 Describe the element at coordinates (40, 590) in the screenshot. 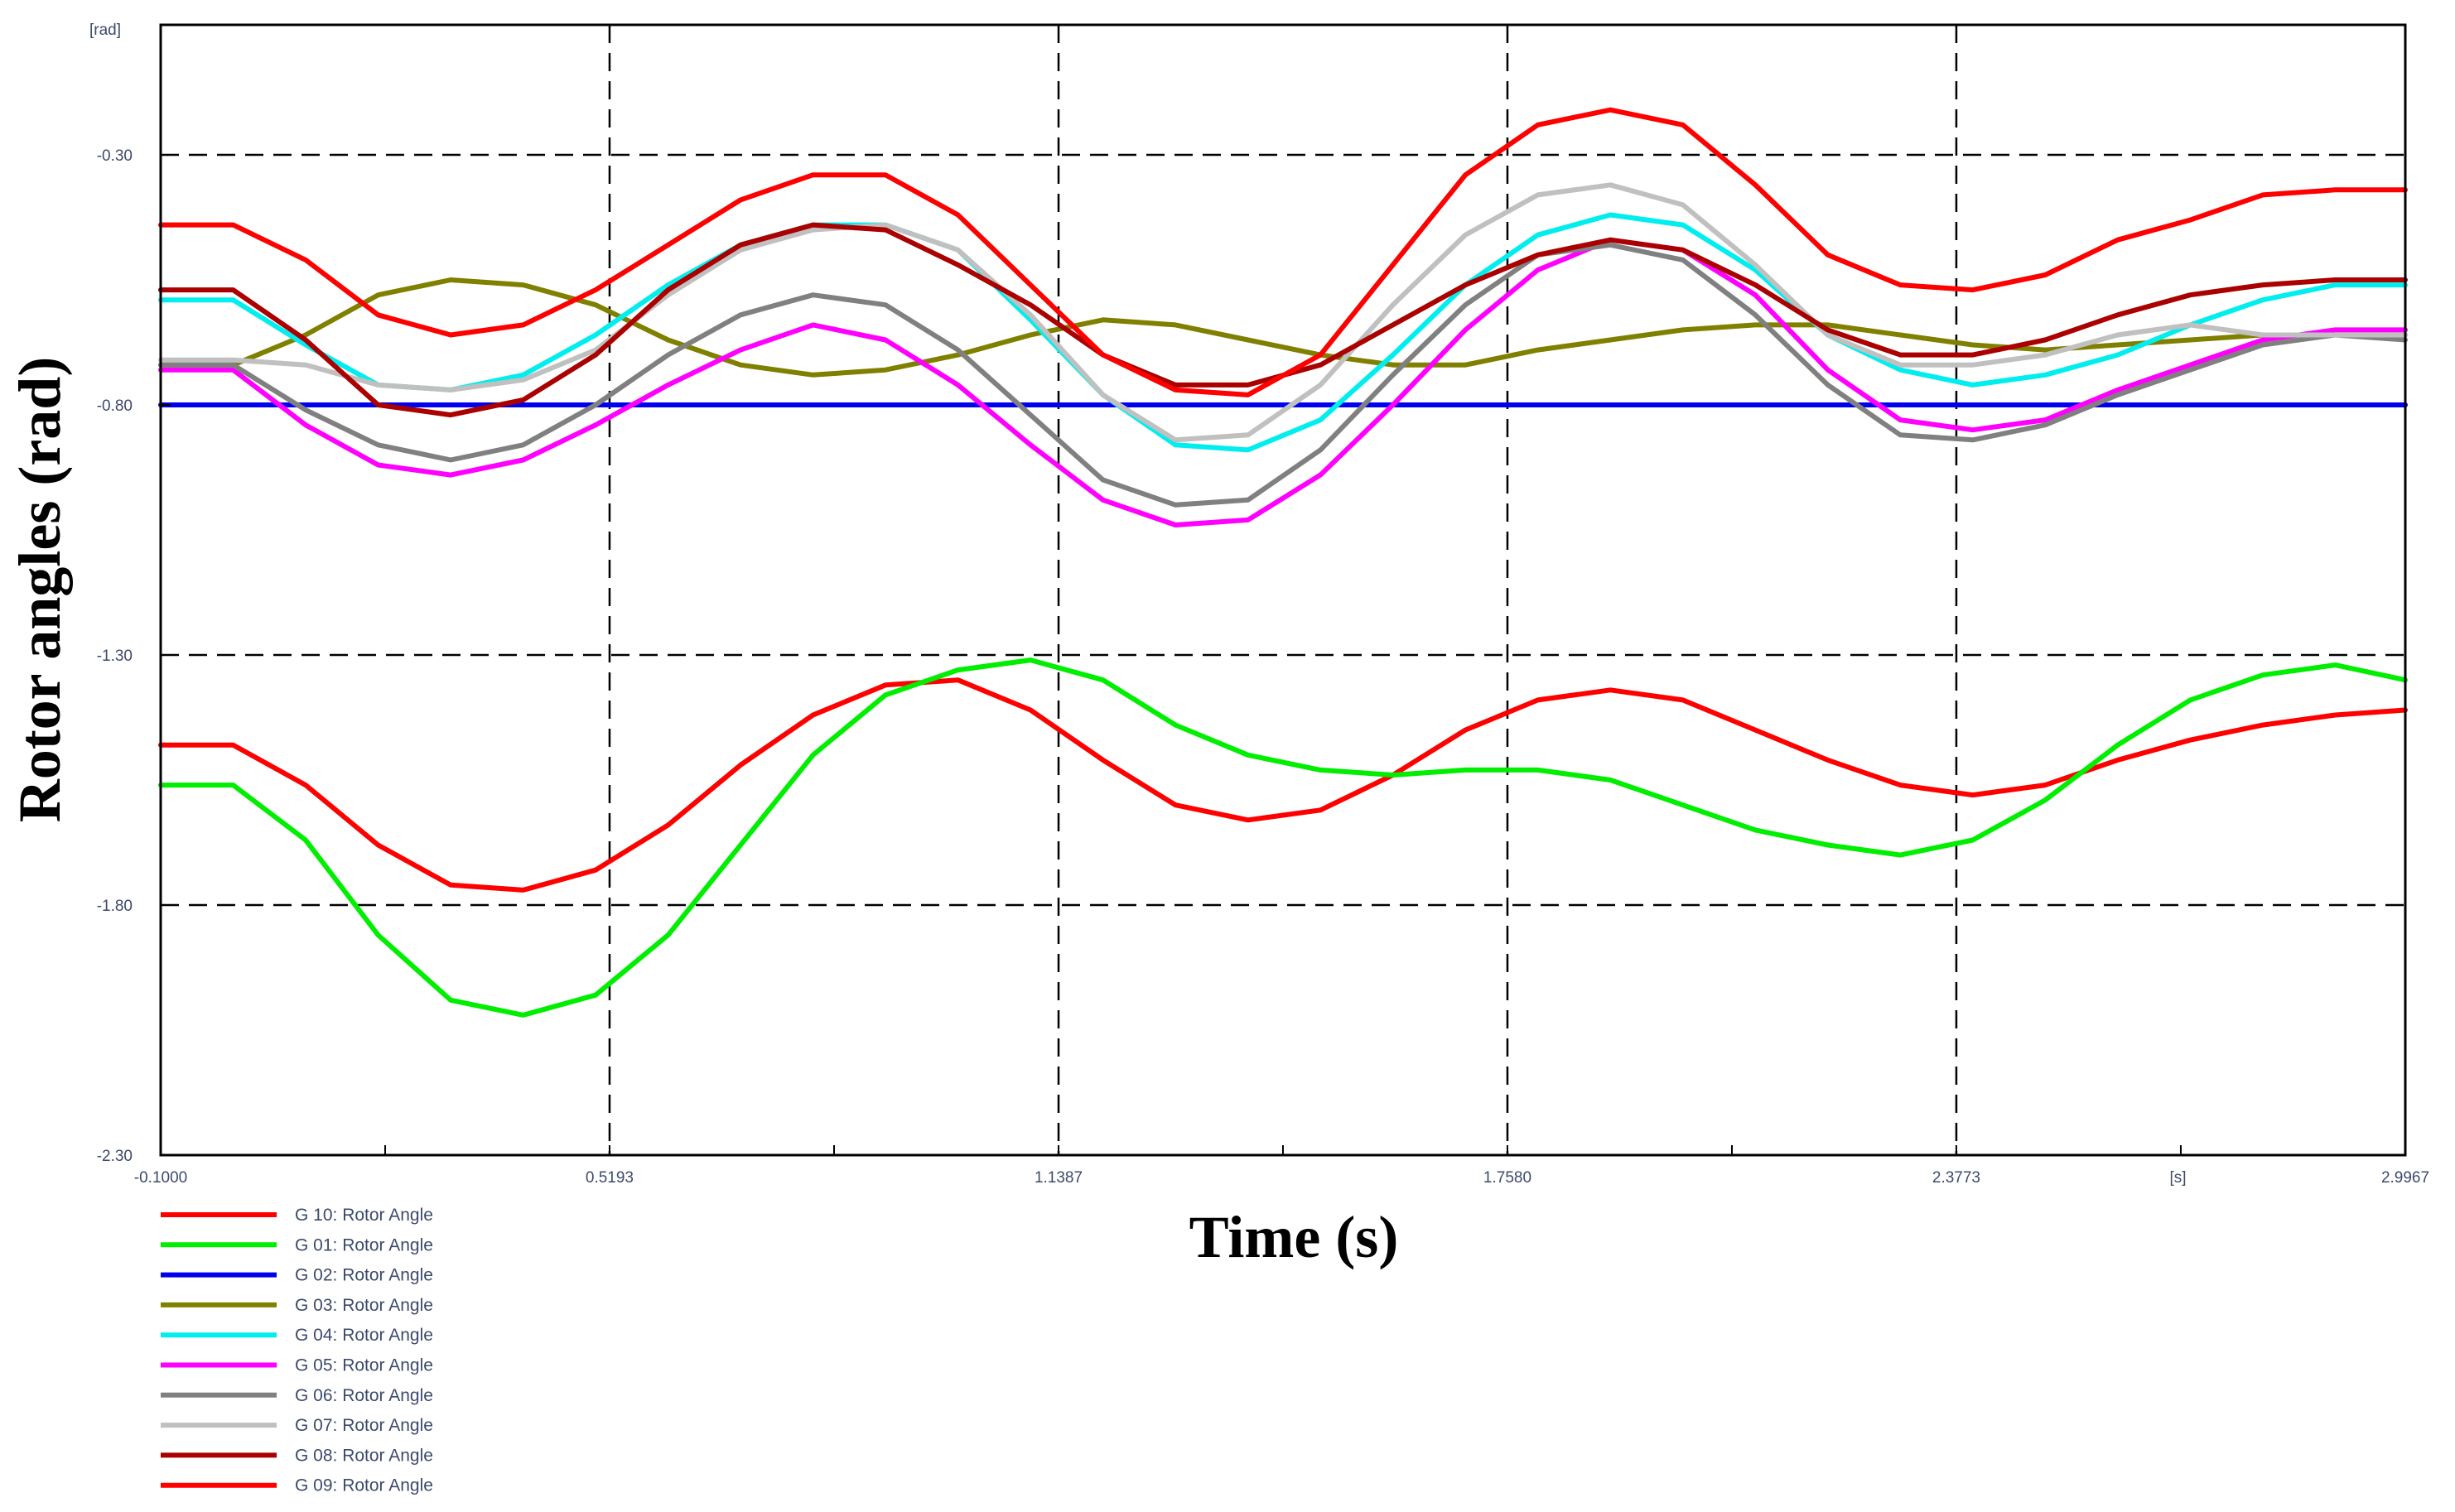

I see `y-axis-title: Rotor angles (rad)` at that location.